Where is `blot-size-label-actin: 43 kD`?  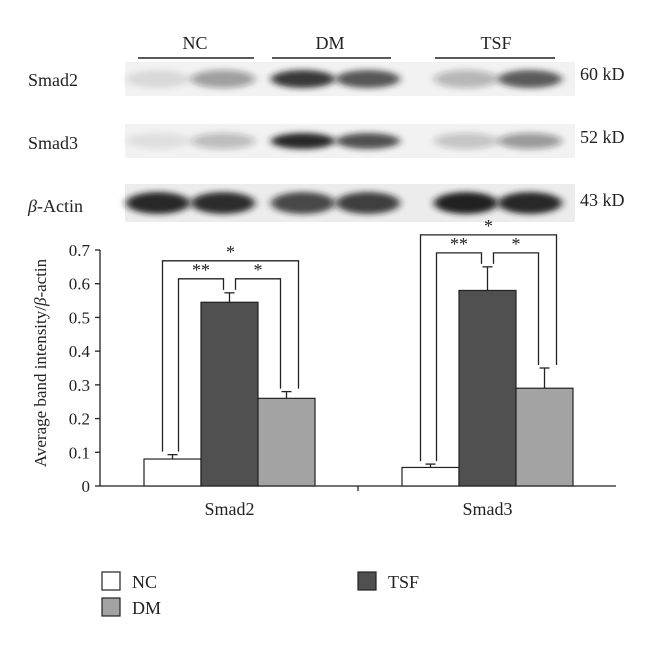 blot-size-label-actin: 43 kD is located at coordinates (602, 200).